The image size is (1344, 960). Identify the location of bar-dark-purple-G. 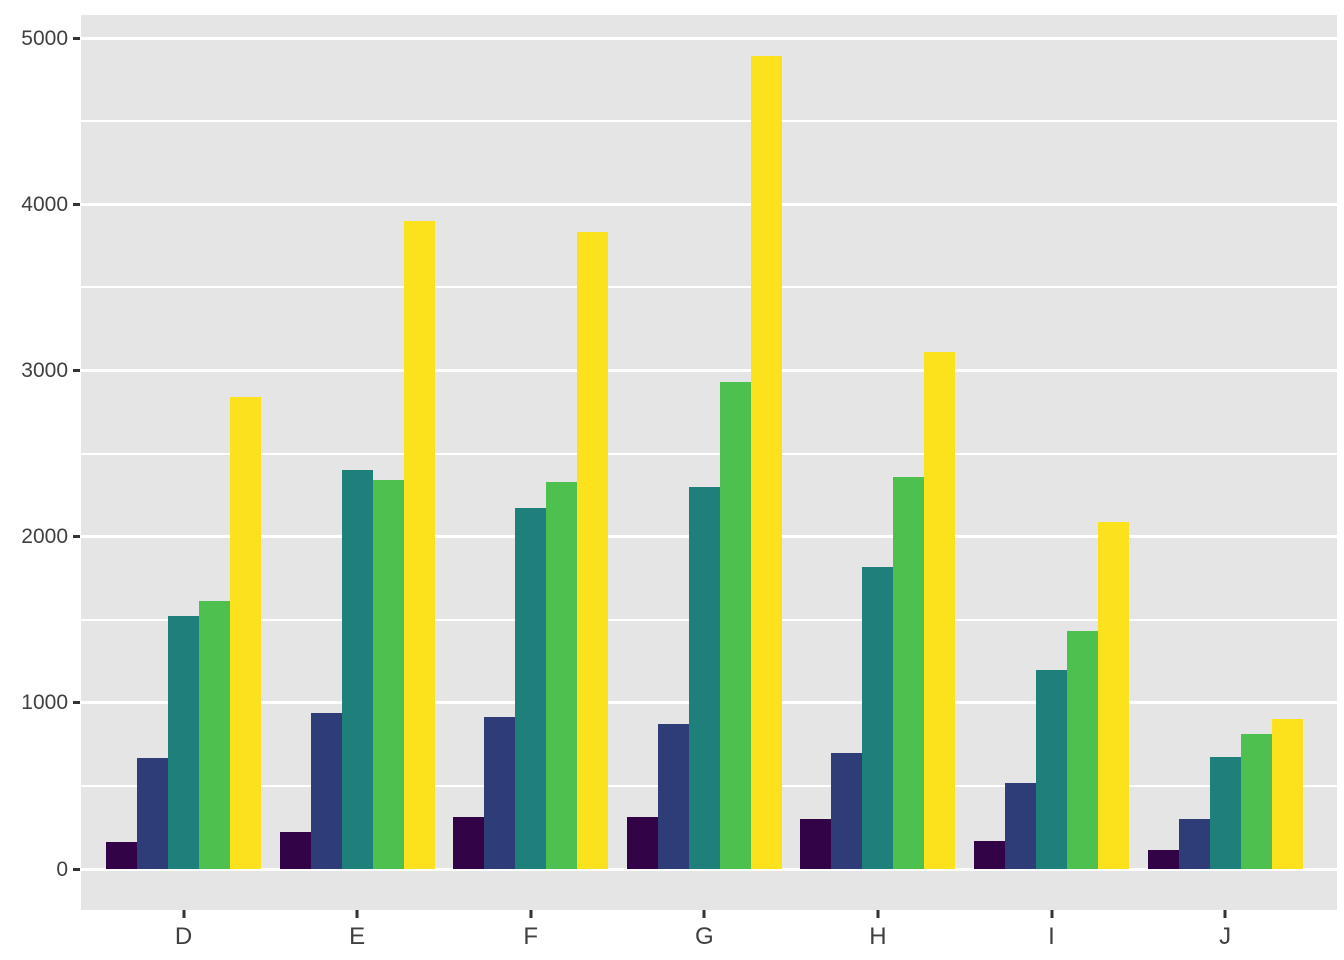
(642, 842).